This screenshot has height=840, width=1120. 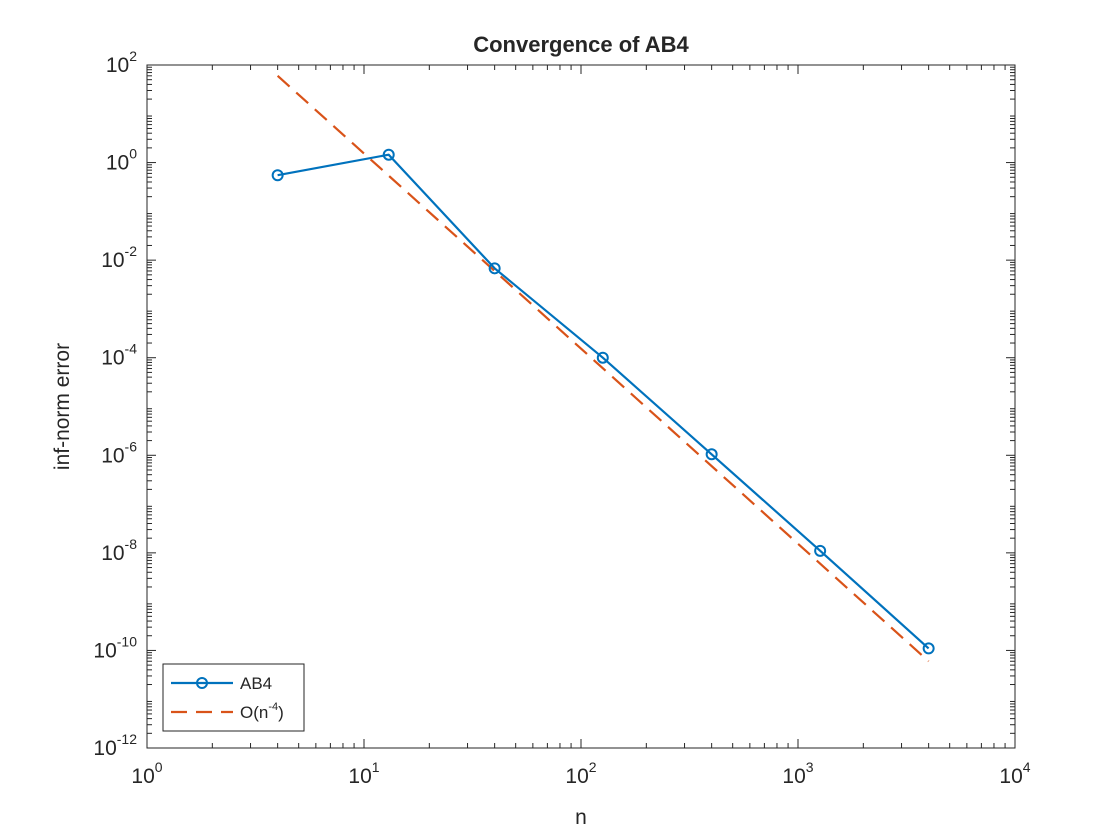 I want to click on x-tick-label-exp: 4, so click(x=1027, y=767).